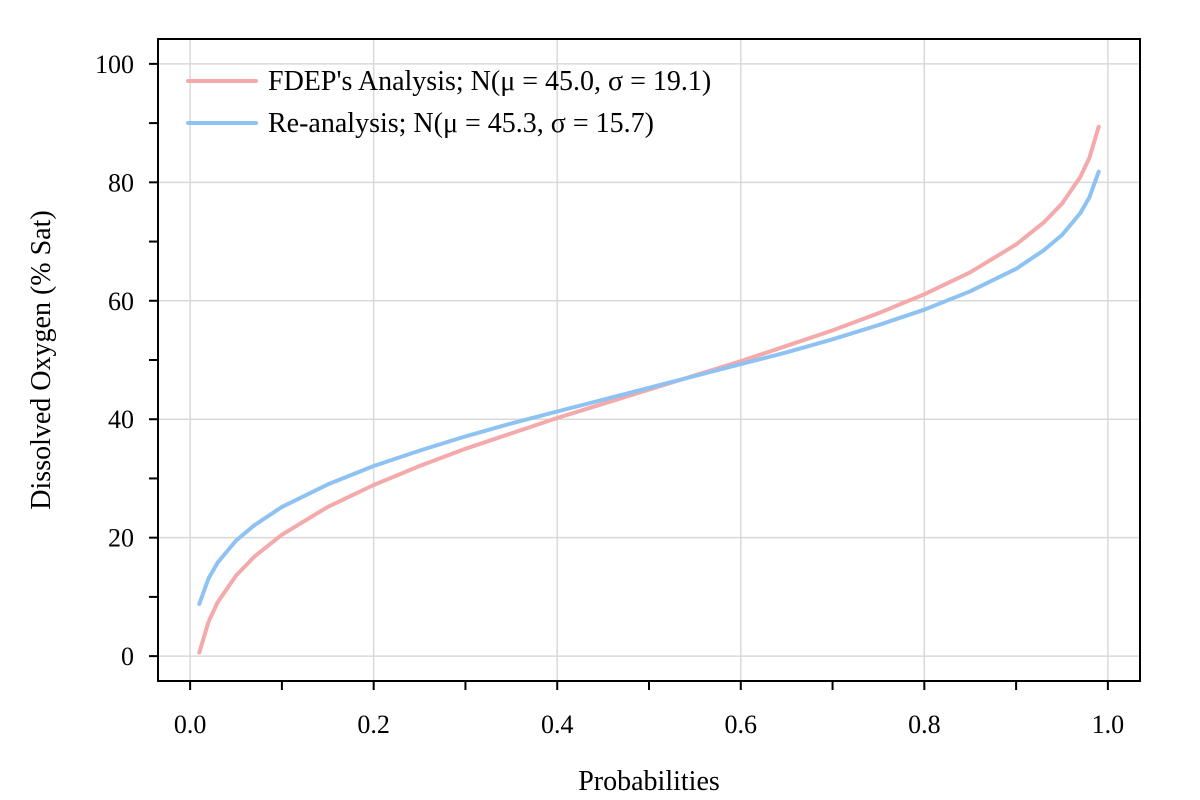 Image resolution: width=1200 pixels, height=800 pixels. What do you see at coordinates (557, 724) in the screenshot?
I see `x-tick-label: 0.4` at bounding box center [557, 724].